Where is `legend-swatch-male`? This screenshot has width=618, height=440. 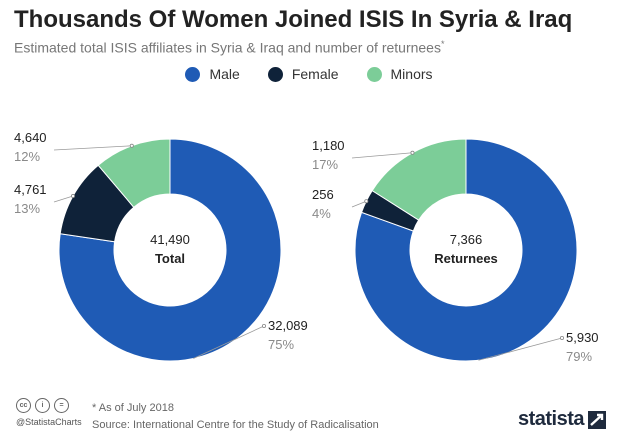
legend-swatch-male is located at coordinates (193, 74).